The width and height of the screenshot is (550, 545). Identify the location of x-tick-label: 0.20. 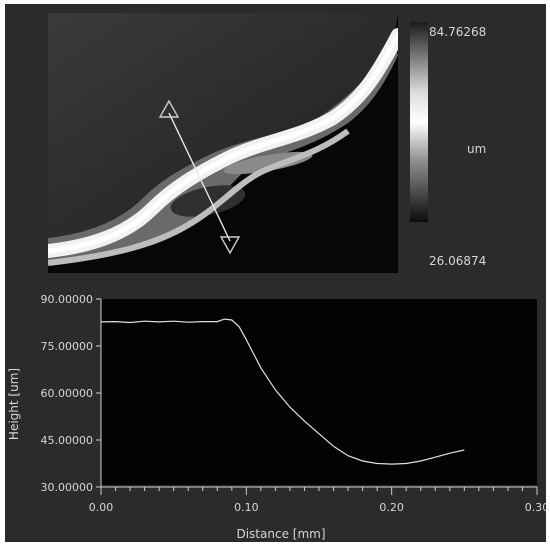
(391, 507).